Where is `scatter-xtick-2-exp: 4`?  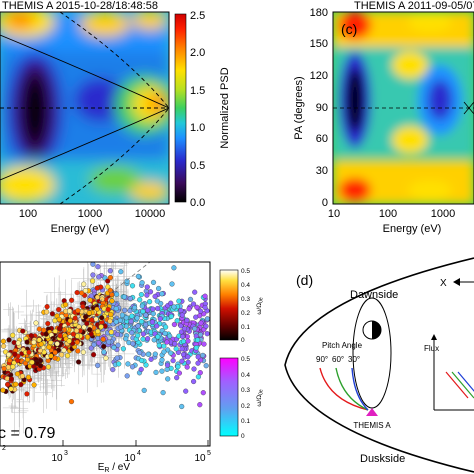
scatter-xtick-2-exp: 4 is located at coordinates (139, 453).